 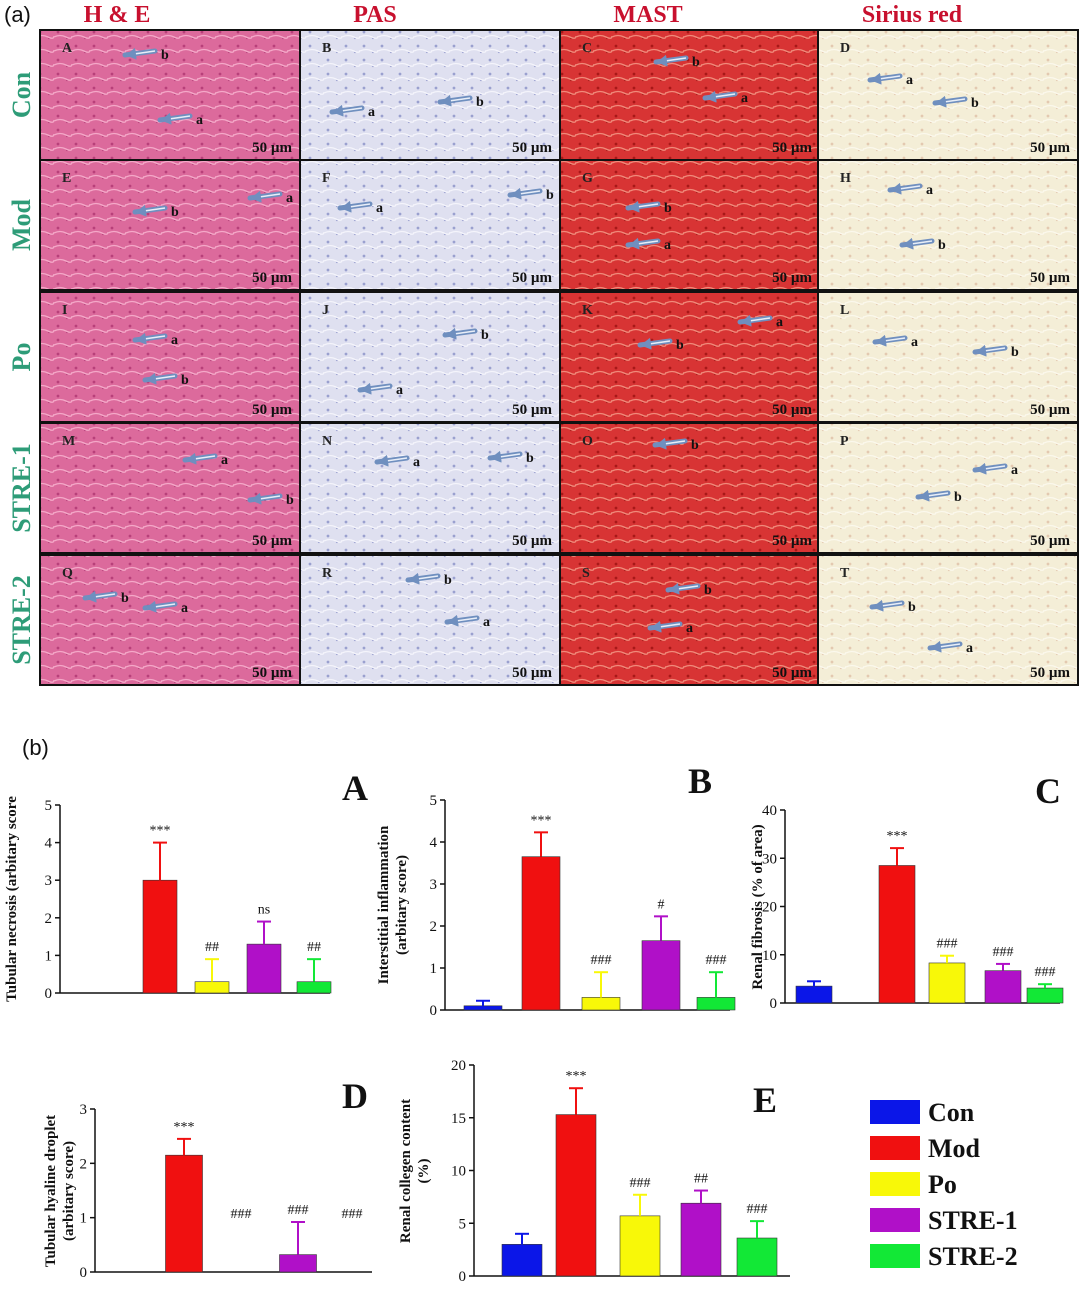 I want to click on histology-tile: H 50 µm a b, so click(x=948, y=225).